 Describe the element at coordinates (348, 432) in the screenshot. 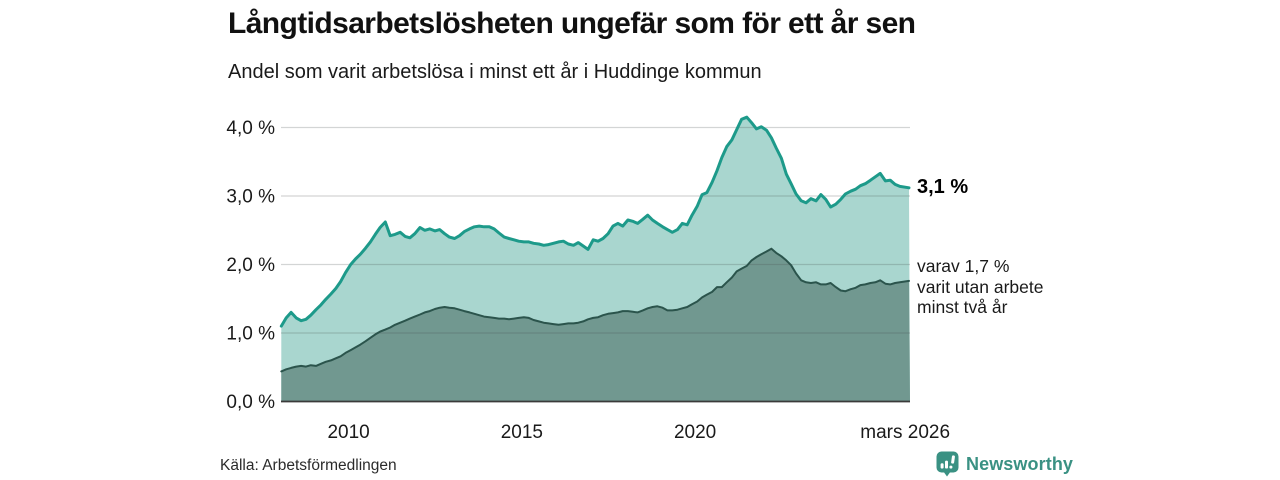

I see `x-tick-label: 2010` at that location.